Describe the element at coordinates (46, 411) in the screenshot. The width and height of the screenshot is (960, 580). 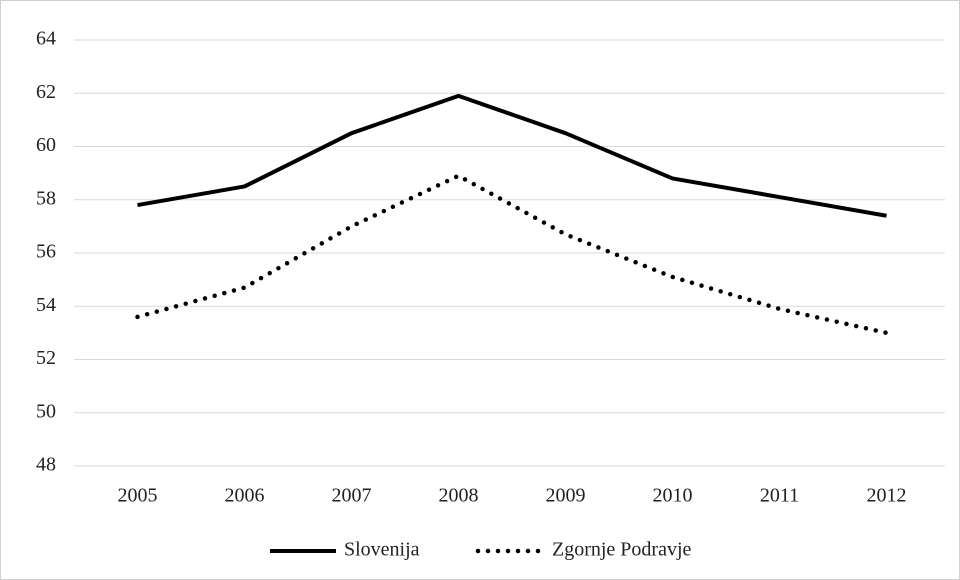
I see `y-tick-label: 50` at that location.